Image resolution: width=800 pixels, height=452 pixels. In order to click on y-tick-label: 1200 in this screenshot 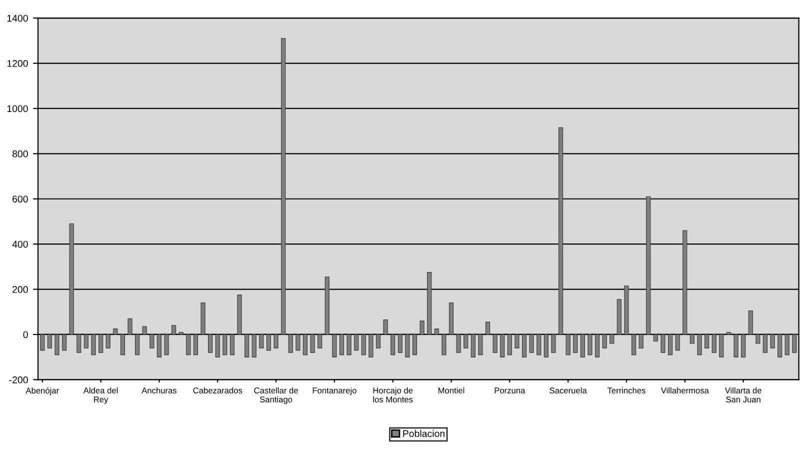, I will do `click(17, 63)`.